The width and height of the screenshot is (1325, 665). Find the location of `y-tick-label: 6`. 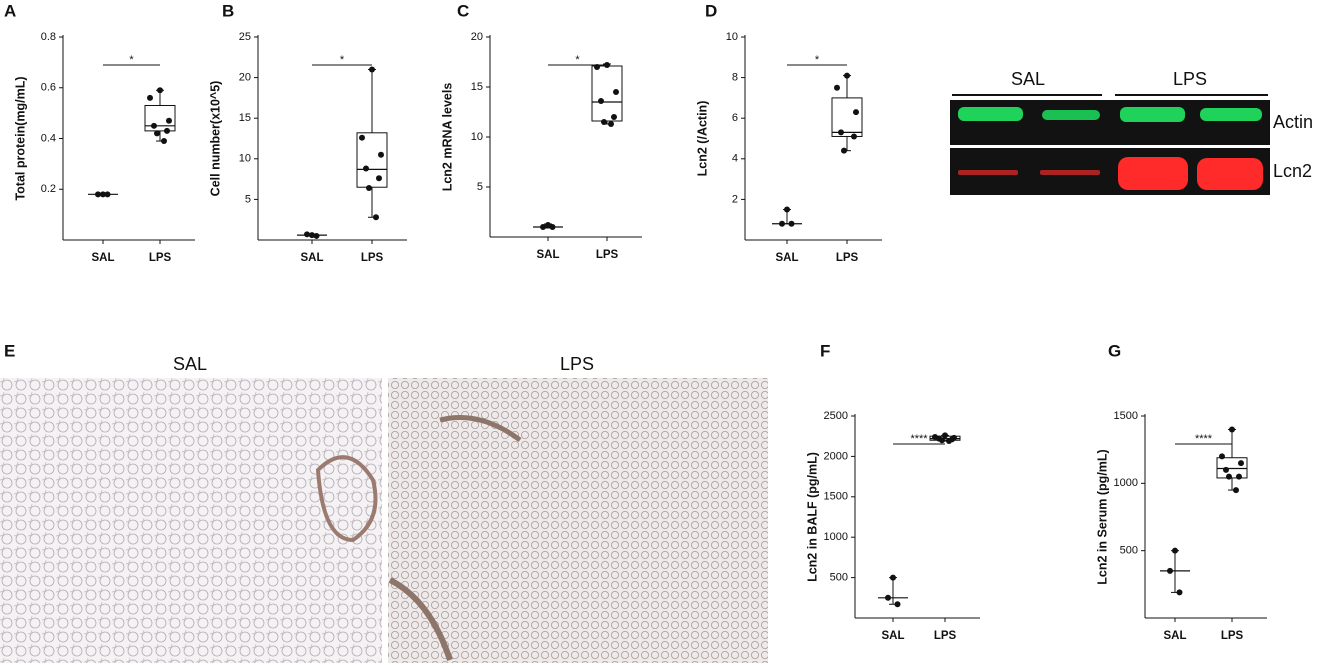

y-tick-label: 6 is located at coordinates (735, 118).